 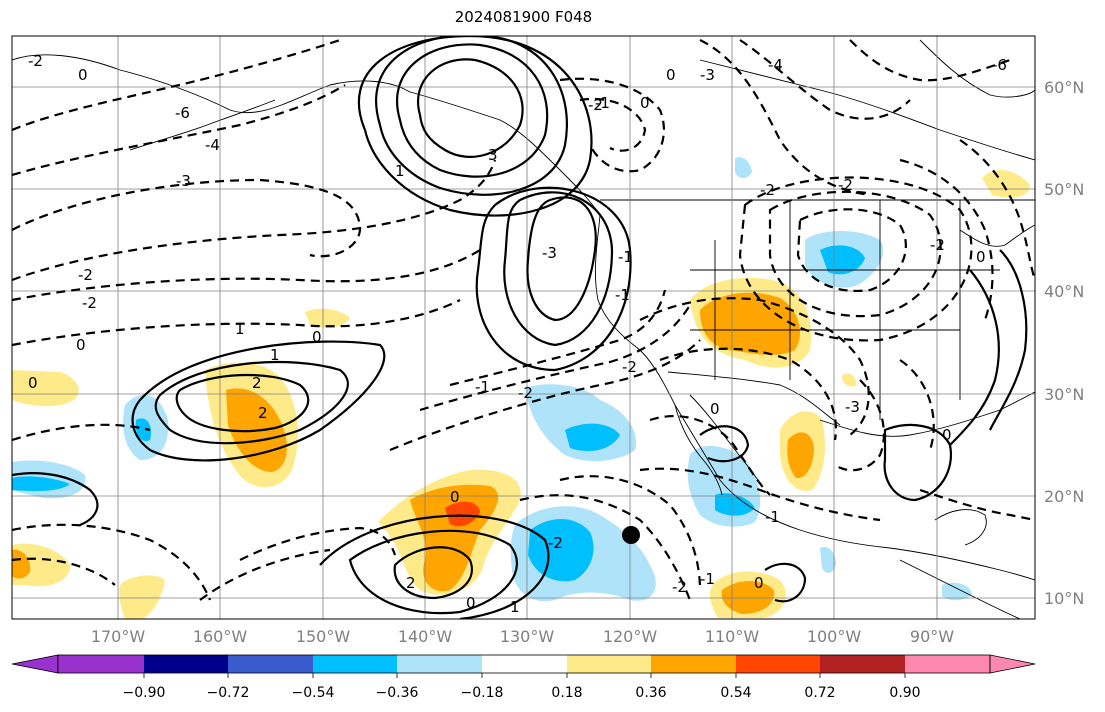 What do you see at coordinates (1064, 343) in the screenshot?
I see `latitude-labels: 60°N 50°N 40°N 30°N 20°N 10°N` at bounding box center [1064, 343].